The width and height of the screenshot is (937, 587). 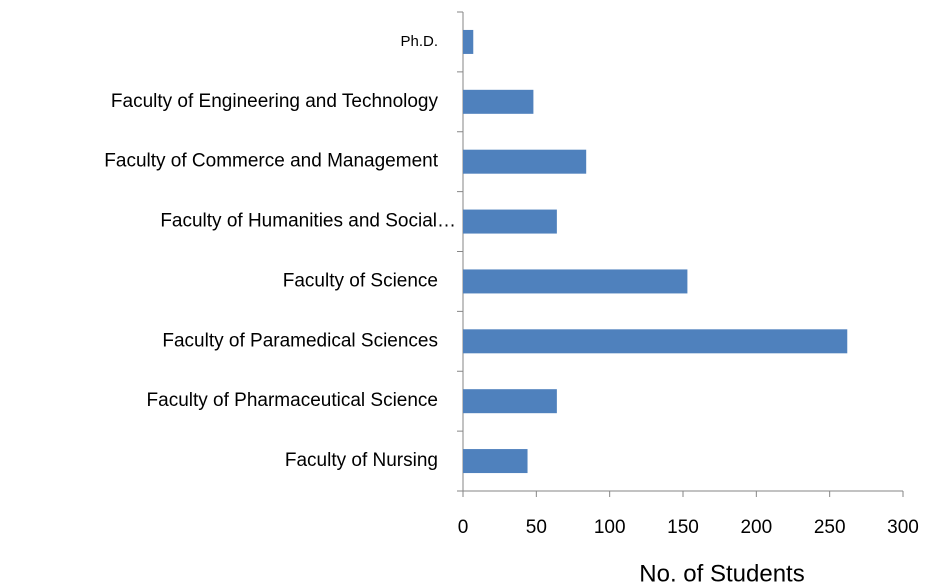 I want to click on x-tick-label: 250, so click(x=830, y=527).